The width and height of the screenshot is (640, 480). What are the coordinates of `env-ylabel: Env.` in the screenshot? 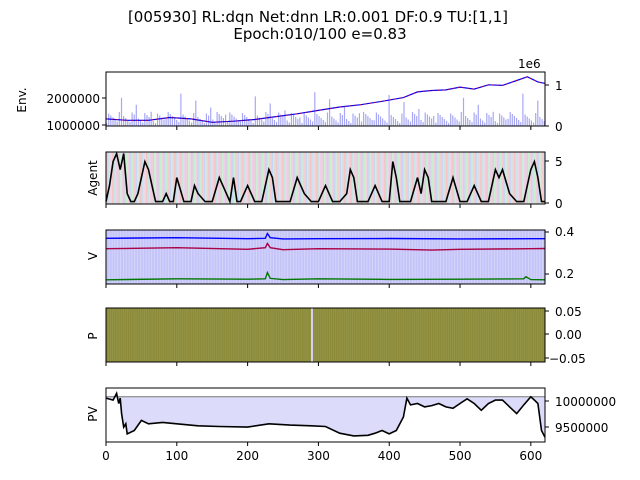 It's located at (22, 99).